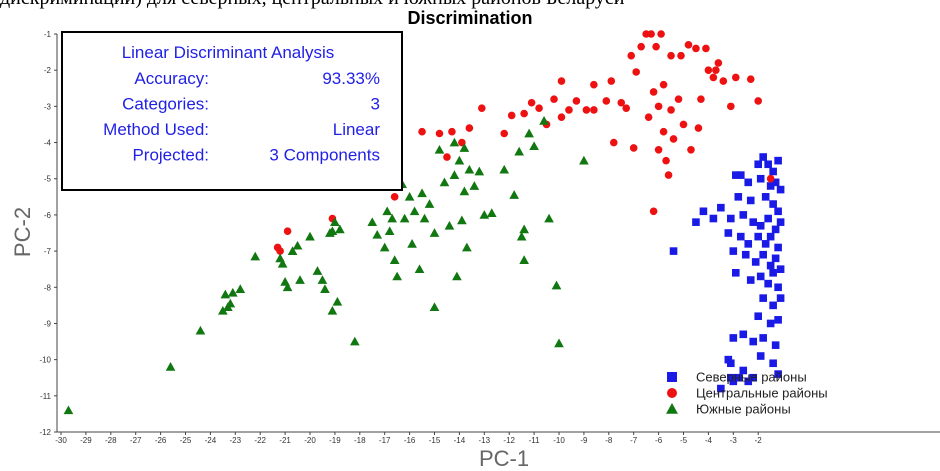  Describe the element at coordinates (672, 377) in the screenshot. I see `legend-marker-square` at that location.